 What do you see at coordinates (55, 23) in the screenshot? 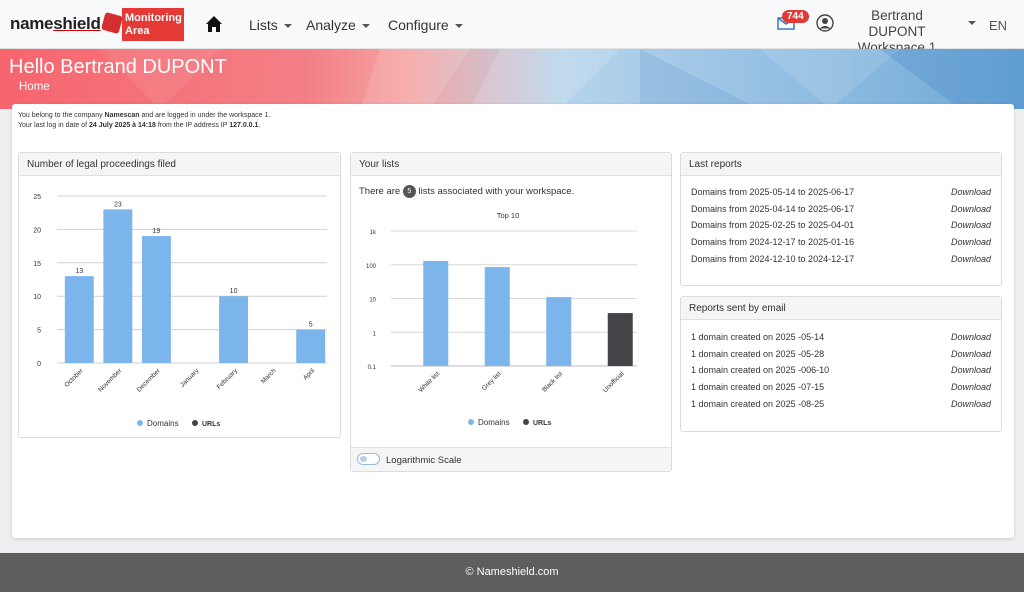
I see `nameshield-logo: nameshield` at bounding box center [55, 23].